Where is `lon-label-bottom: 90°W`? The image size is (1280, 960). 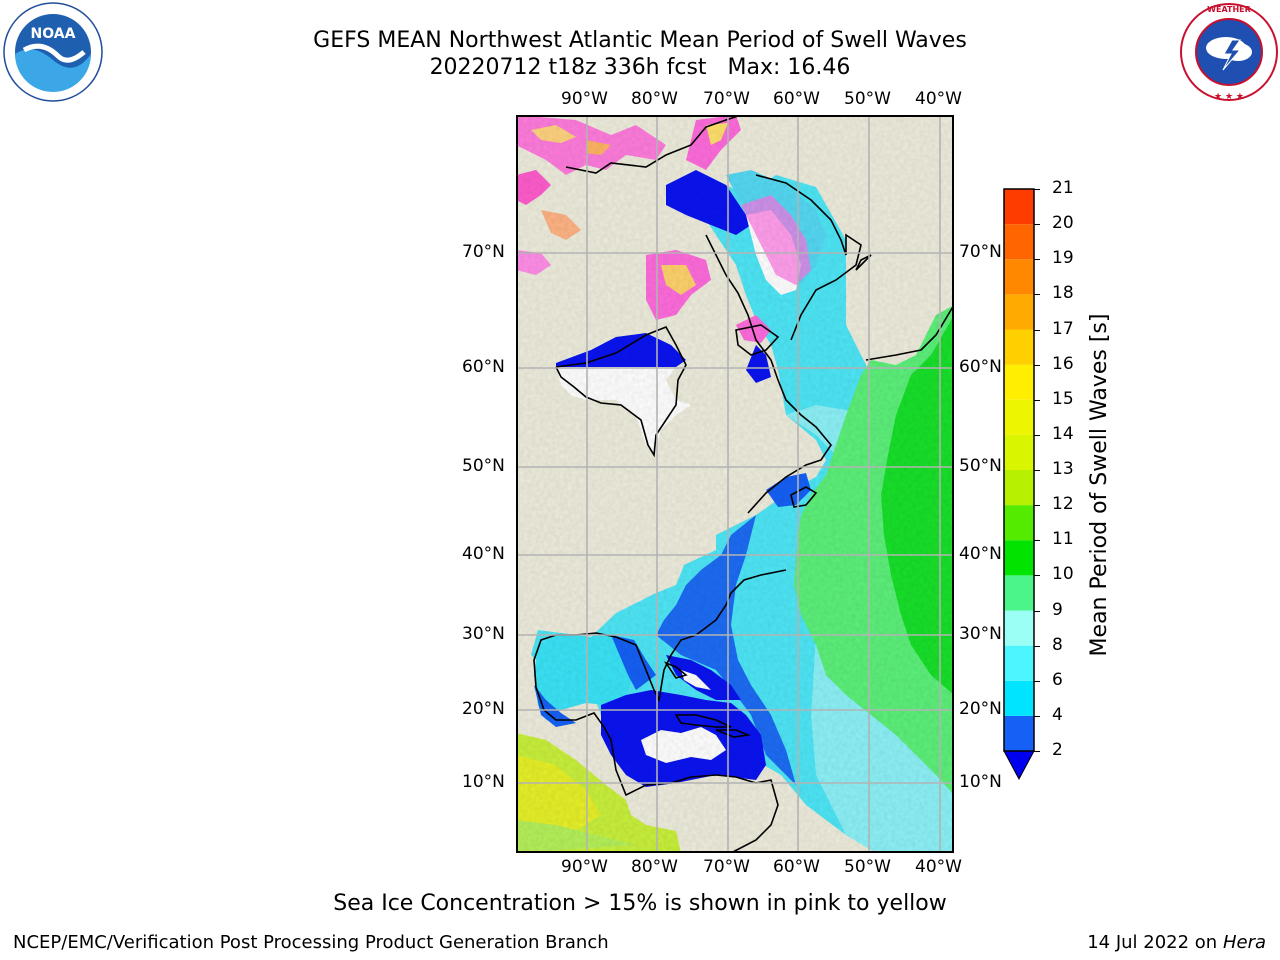
lon-label-bottom: 90°W is located at coordinates (584, 867).